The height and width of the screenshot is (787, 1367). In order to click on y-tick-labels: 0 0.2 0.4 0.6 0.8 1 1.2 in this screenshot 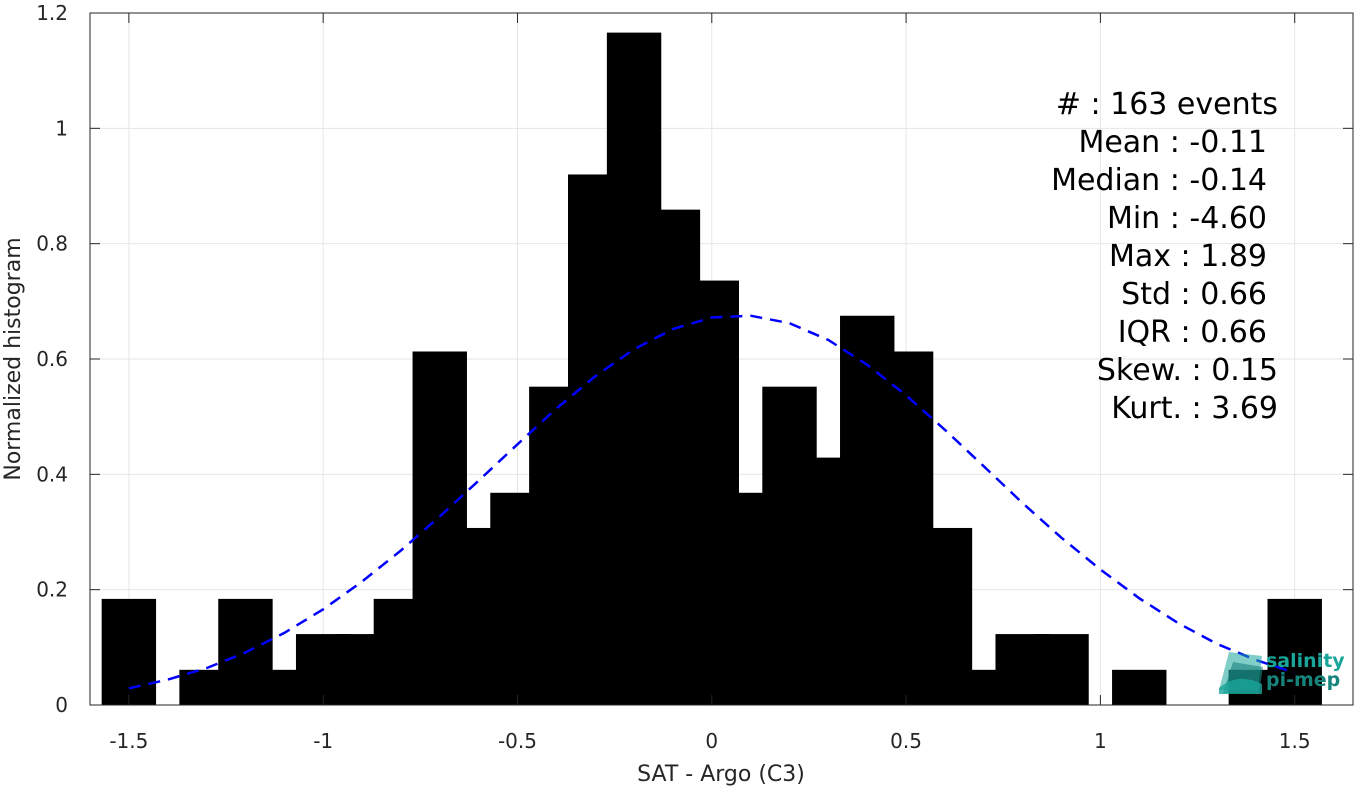, I will do `click(52, 359)`.